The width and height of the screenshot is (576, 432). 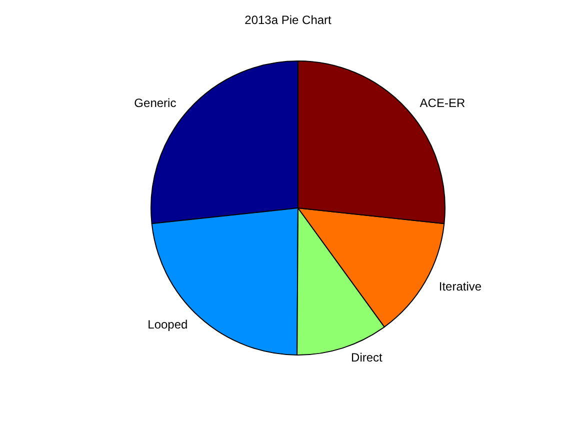 I want to click on slice-label: ACE-ER, so click(x=443, y=103).